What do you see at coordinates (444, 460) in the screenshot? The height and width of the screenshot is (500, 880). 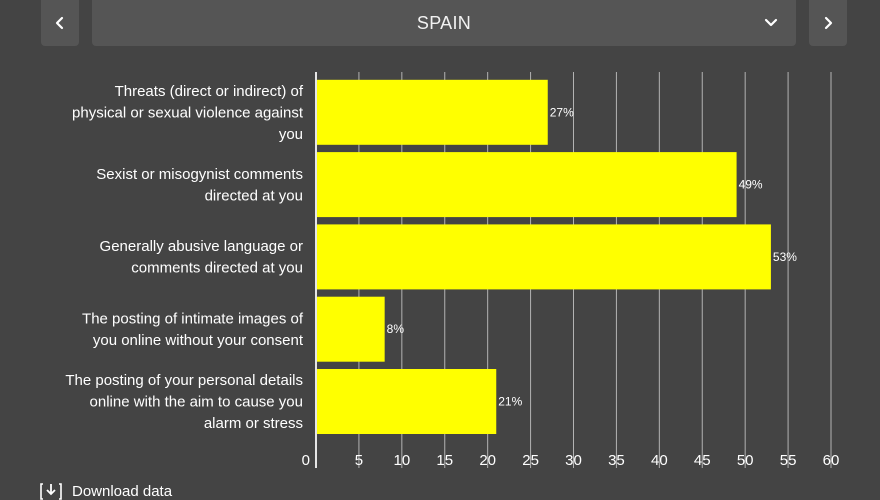 I see `x-tick-label: 15` at bounding box center [444, 460].